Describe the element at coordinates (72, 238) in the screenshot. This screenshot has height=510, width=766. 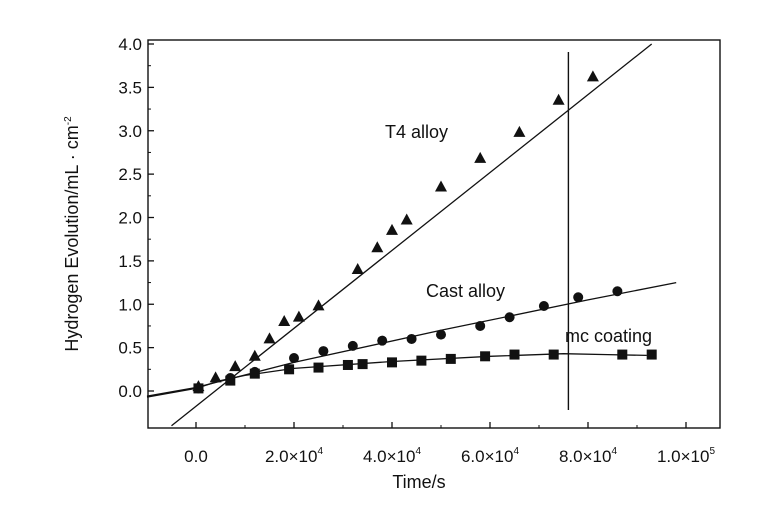
I see `y-axis-title-main: Hydrogen Evolution/mL · cm` at that location.